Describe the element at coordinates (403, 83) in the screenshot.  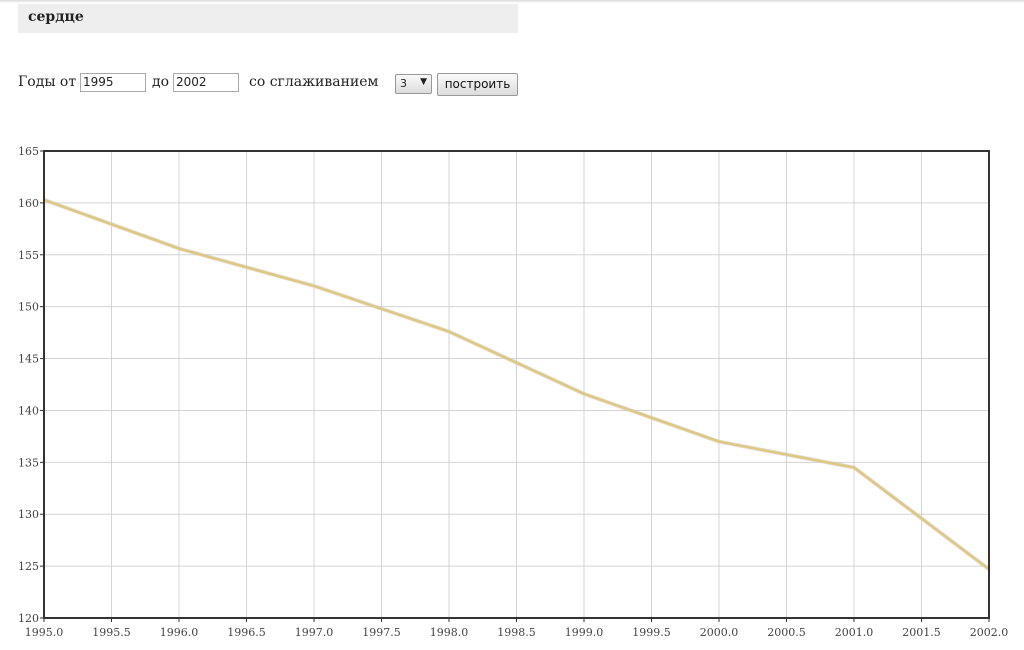
I see `smoothing-value: 3` at that location.